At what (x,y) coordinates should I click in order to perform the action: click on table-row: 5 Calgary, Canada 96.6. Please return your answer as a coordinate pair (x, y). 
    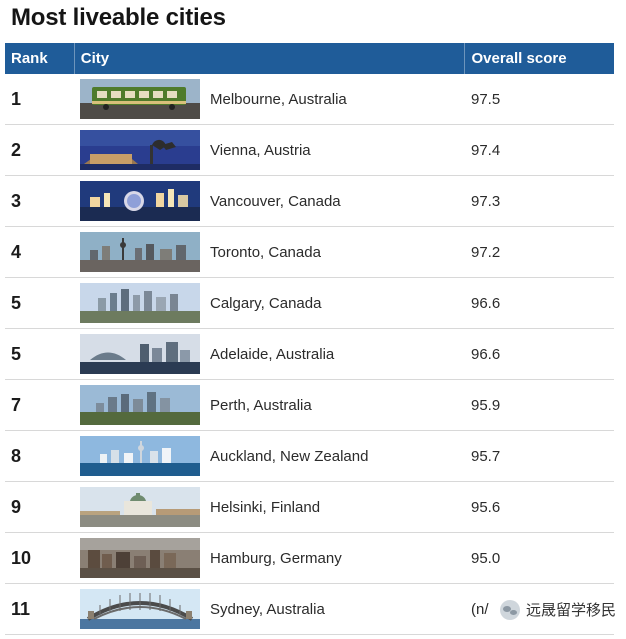
    Looking at the image, I should click on (309, 303).